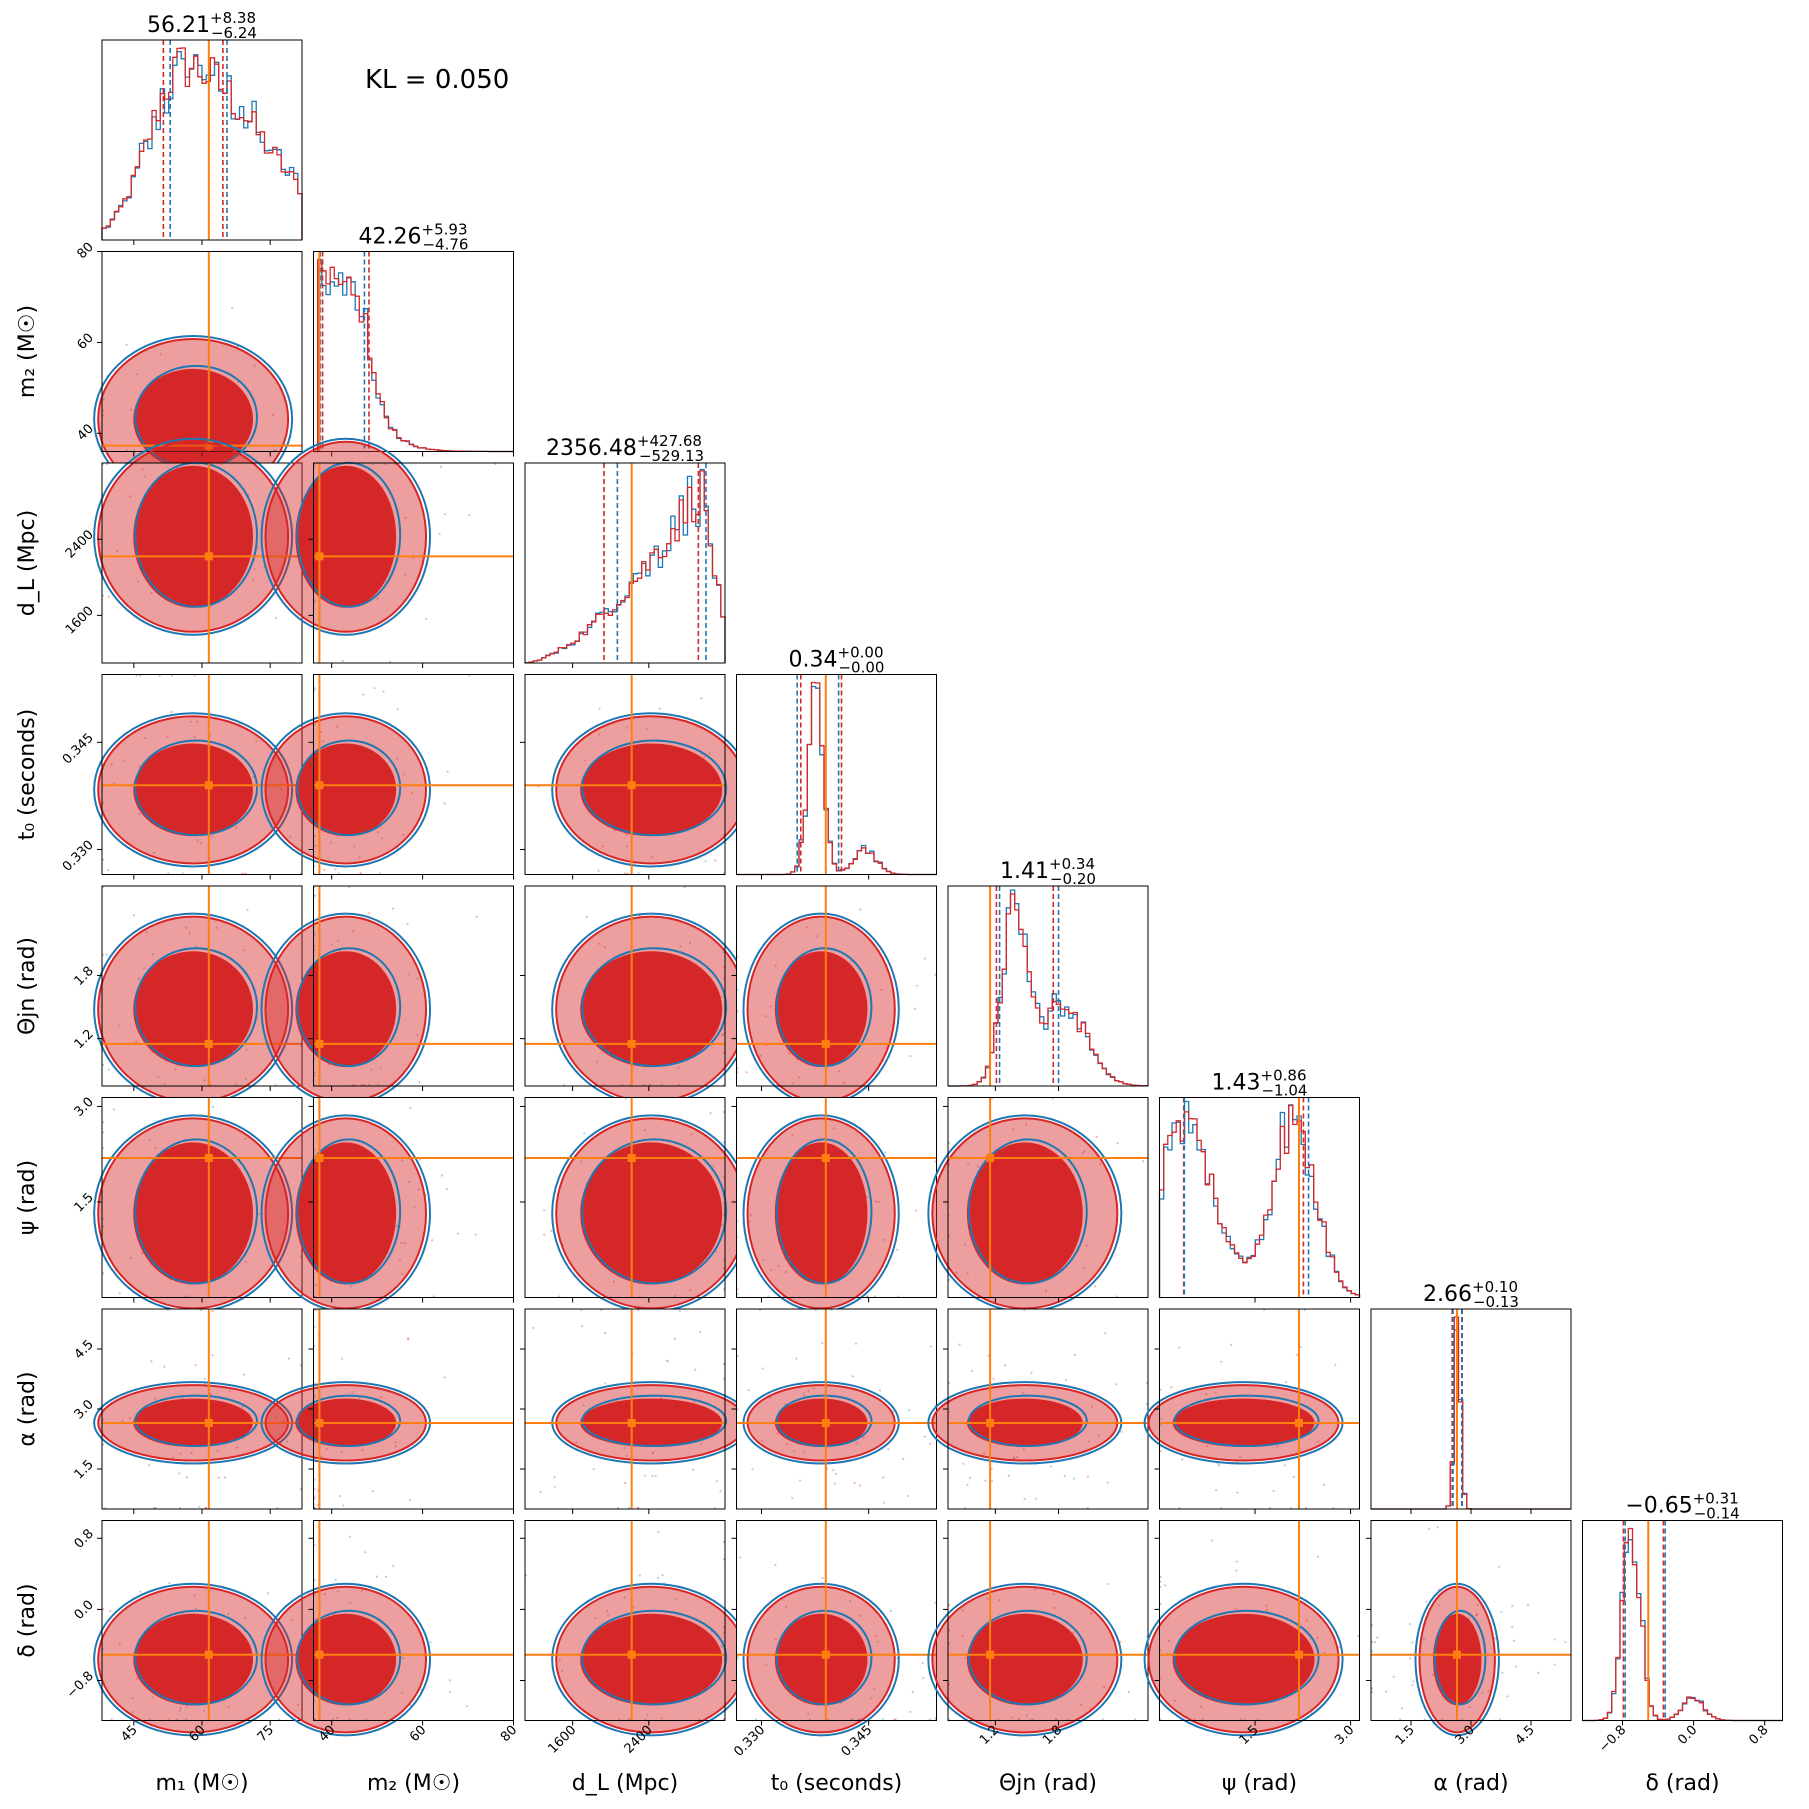 This screenshot has height=1809, width=1809. I want to click on y-axis-label-theta: Θjn (rad), so click(27, 986).